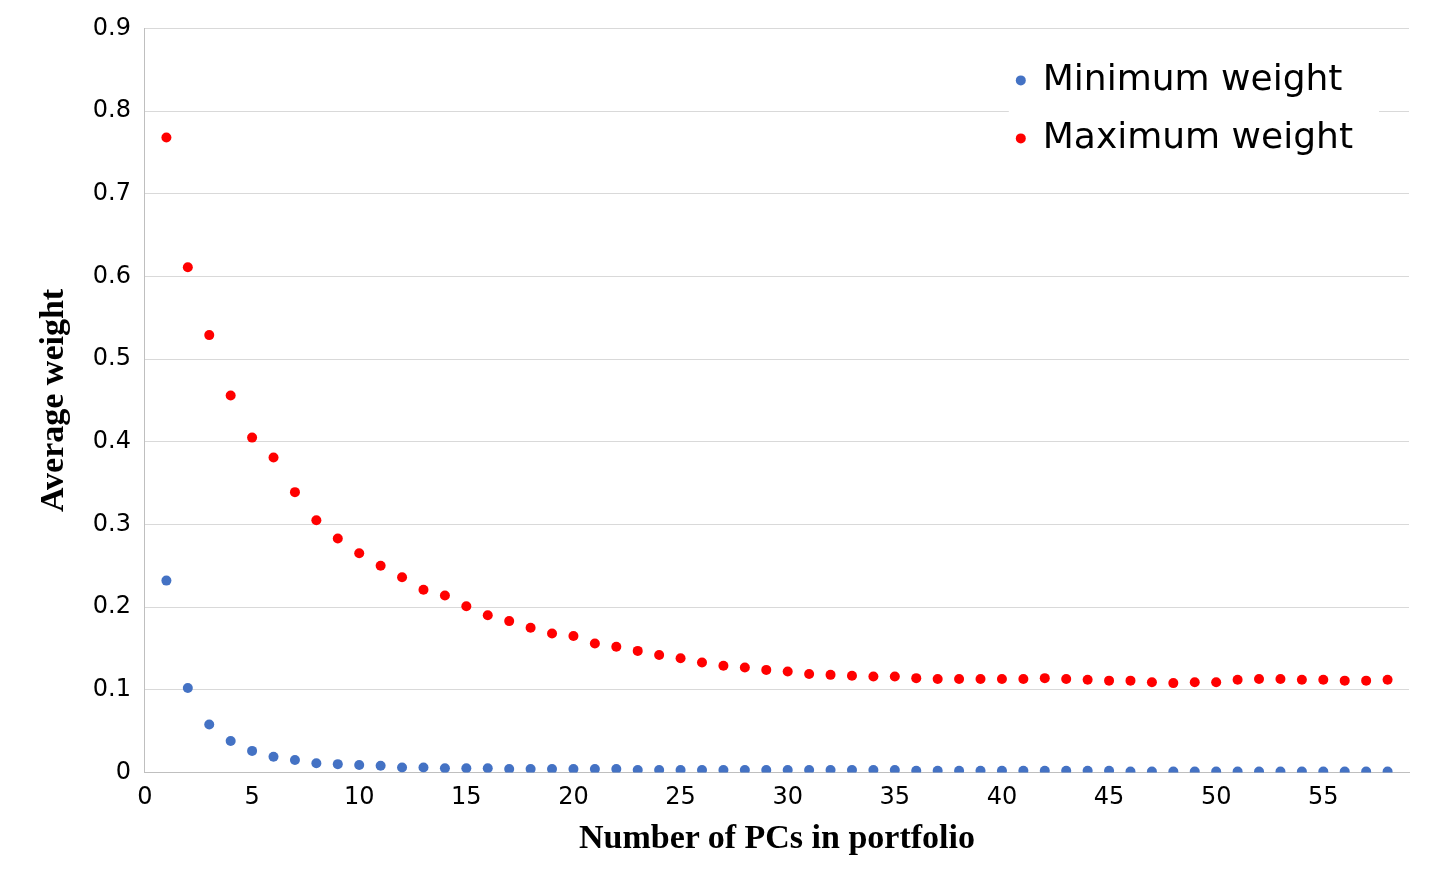 The height and width of the screenshot is (884, 1429). What do you see at coordinates (111, 439) in the screenshot?
I see `y-tick-label: 0.4` at bounding box center [111, 439].